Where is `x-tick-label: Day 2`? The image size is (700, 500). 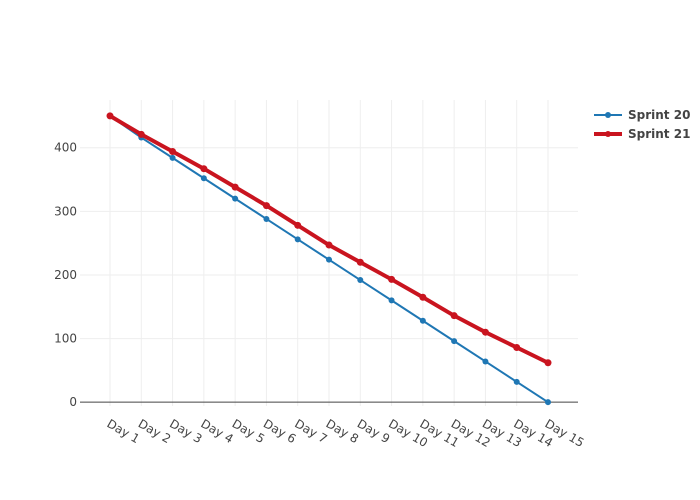 x-tick-label: Day 2 is located at coordinates (154, 431).